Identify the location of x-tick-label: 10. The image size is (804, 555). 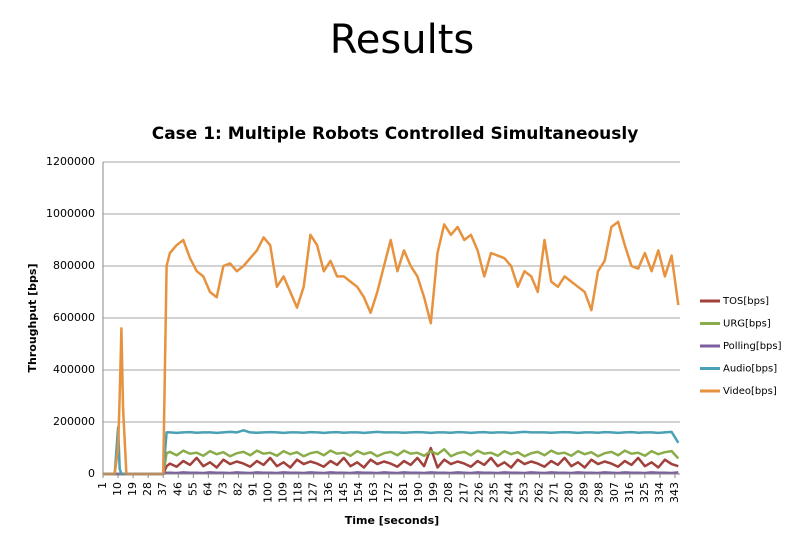
(117, 489).